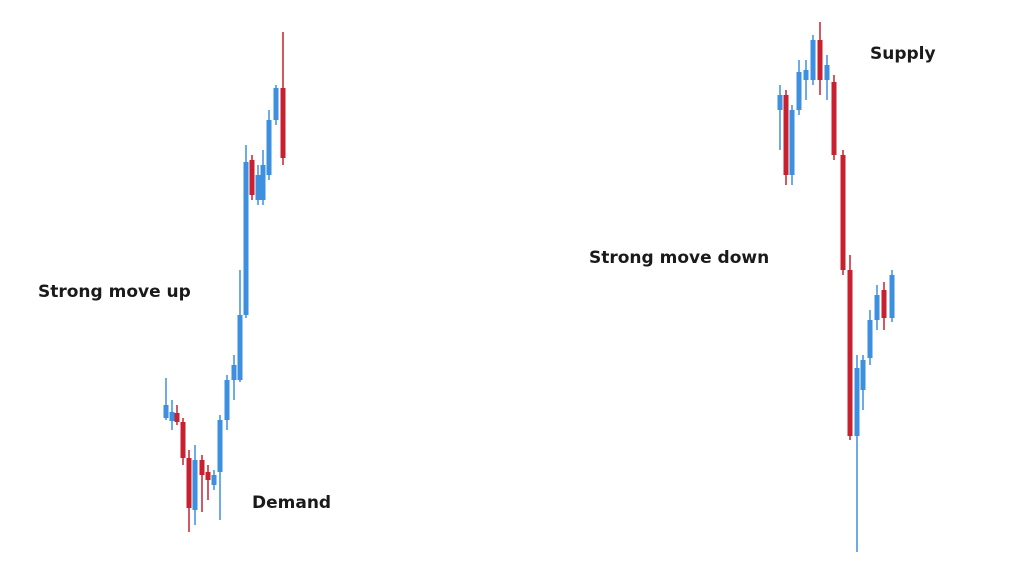 This screenshot has width=1014, height=567. Describe the element at coordinates (679, 258) in the screenshot. I see `label-strong-move-down: Strong move down` at that location.